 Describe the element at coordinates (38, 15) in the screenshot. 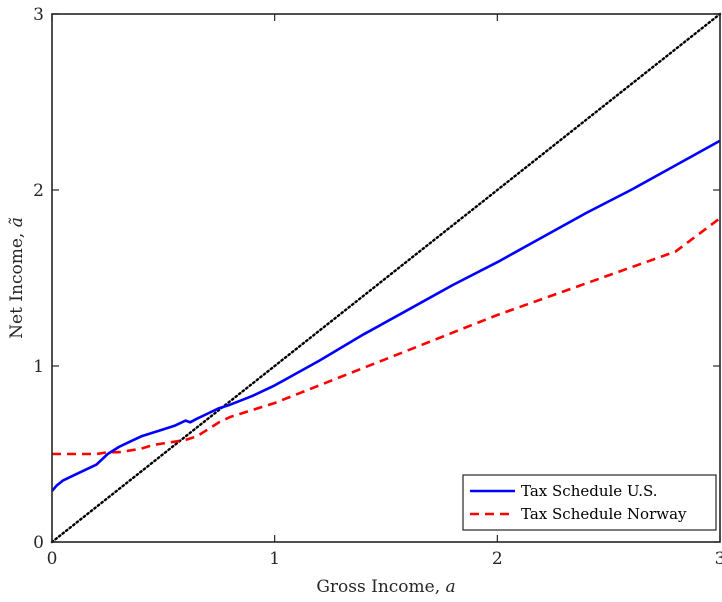

I see `y-tick-label: 3` at that location.